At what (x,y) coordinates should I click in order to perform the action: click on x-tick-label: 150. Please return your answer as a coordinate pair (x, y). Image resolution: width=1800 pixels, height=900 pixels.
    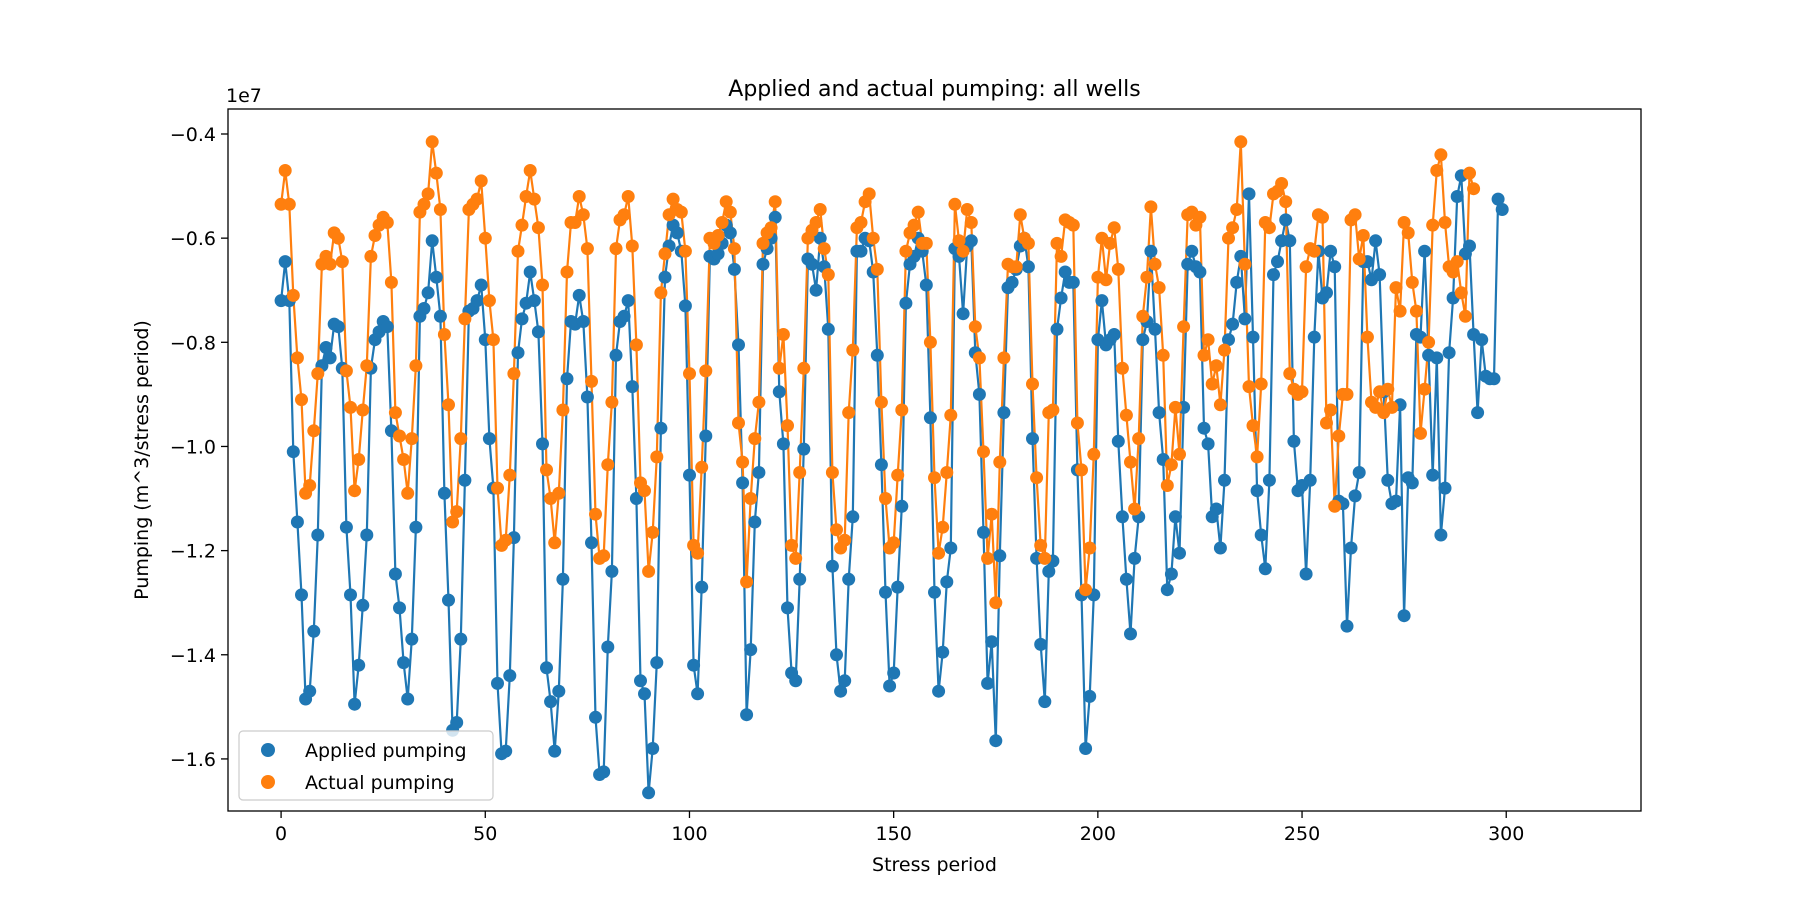
    Looking at the image, I should click on (894, 834).